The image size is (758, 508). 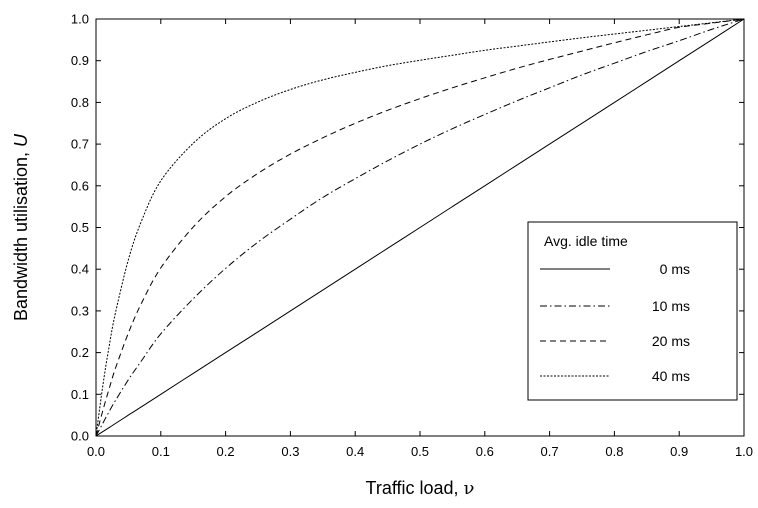 I want to click on x-tick-label: 0.5, so click(x=420, y=451).